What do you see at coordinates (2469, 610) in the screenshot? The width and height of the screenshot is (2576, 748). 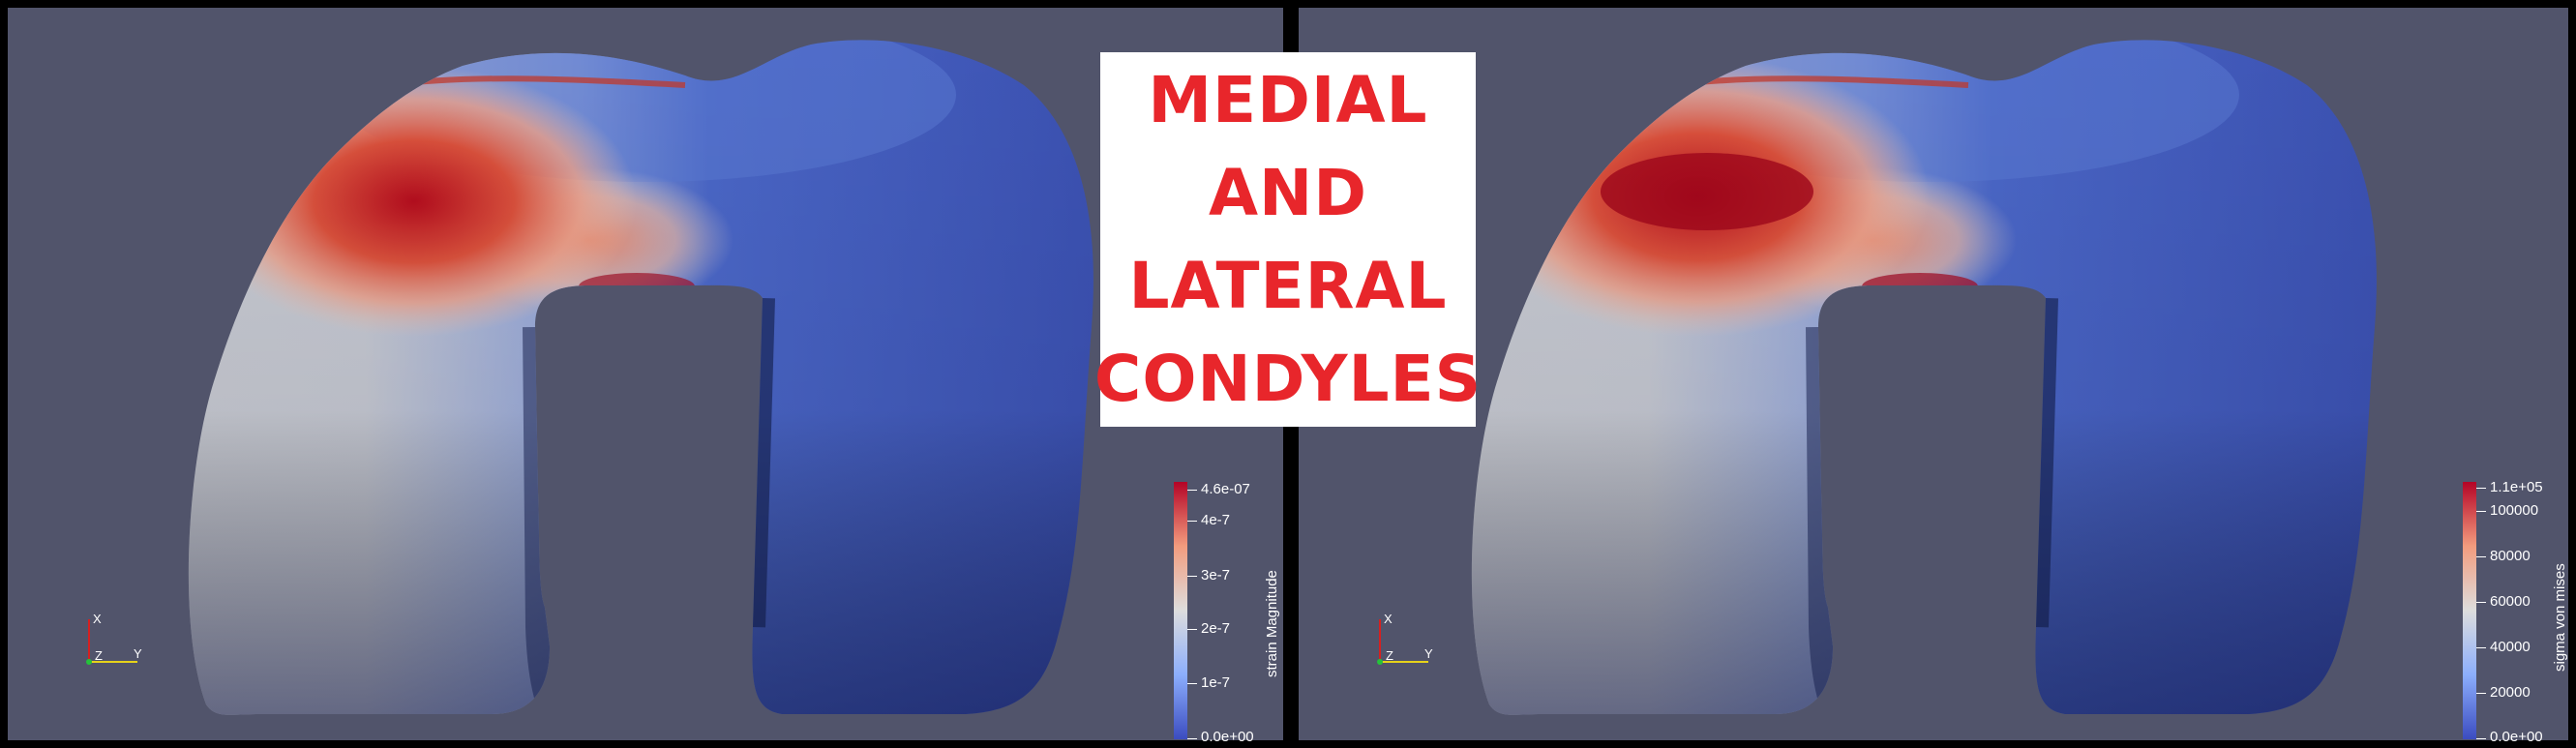 I see `colorbar-right` at bounding box center [2469, 610].